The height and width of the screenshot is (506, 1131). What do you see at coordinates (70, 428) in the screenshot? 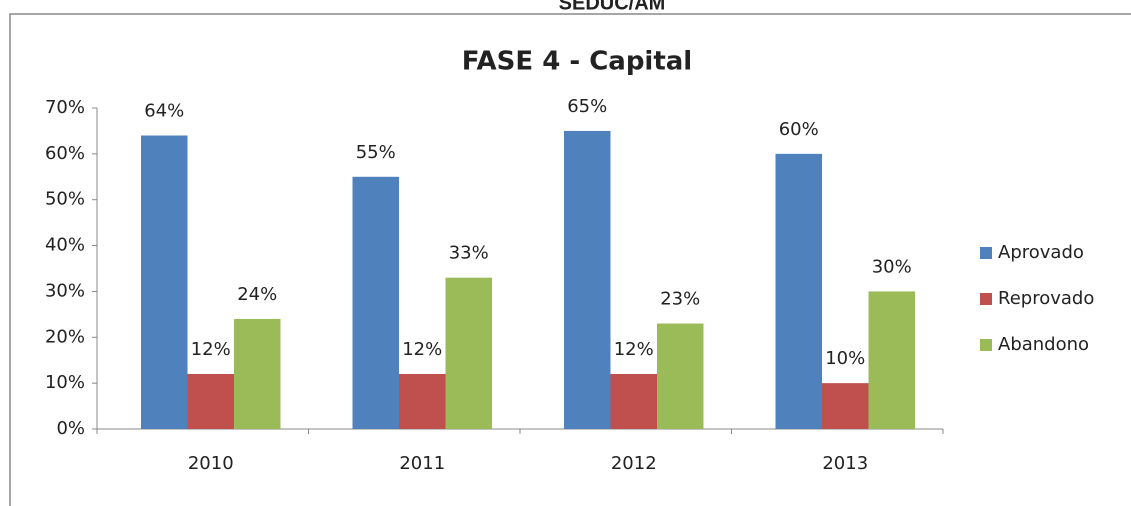
I see `y-tick-label: 0%` at bounding box center [70, 428].